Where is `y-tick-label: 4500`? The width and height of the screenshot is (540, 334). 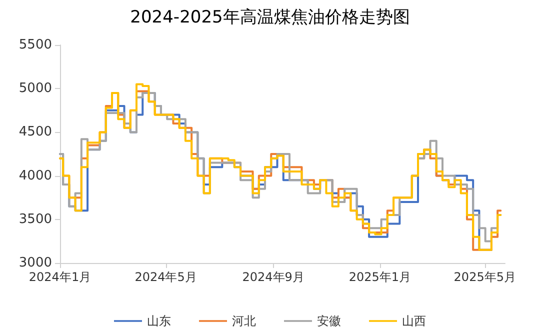 y-tick-label: 4500 is located at coordinates (35, 132).